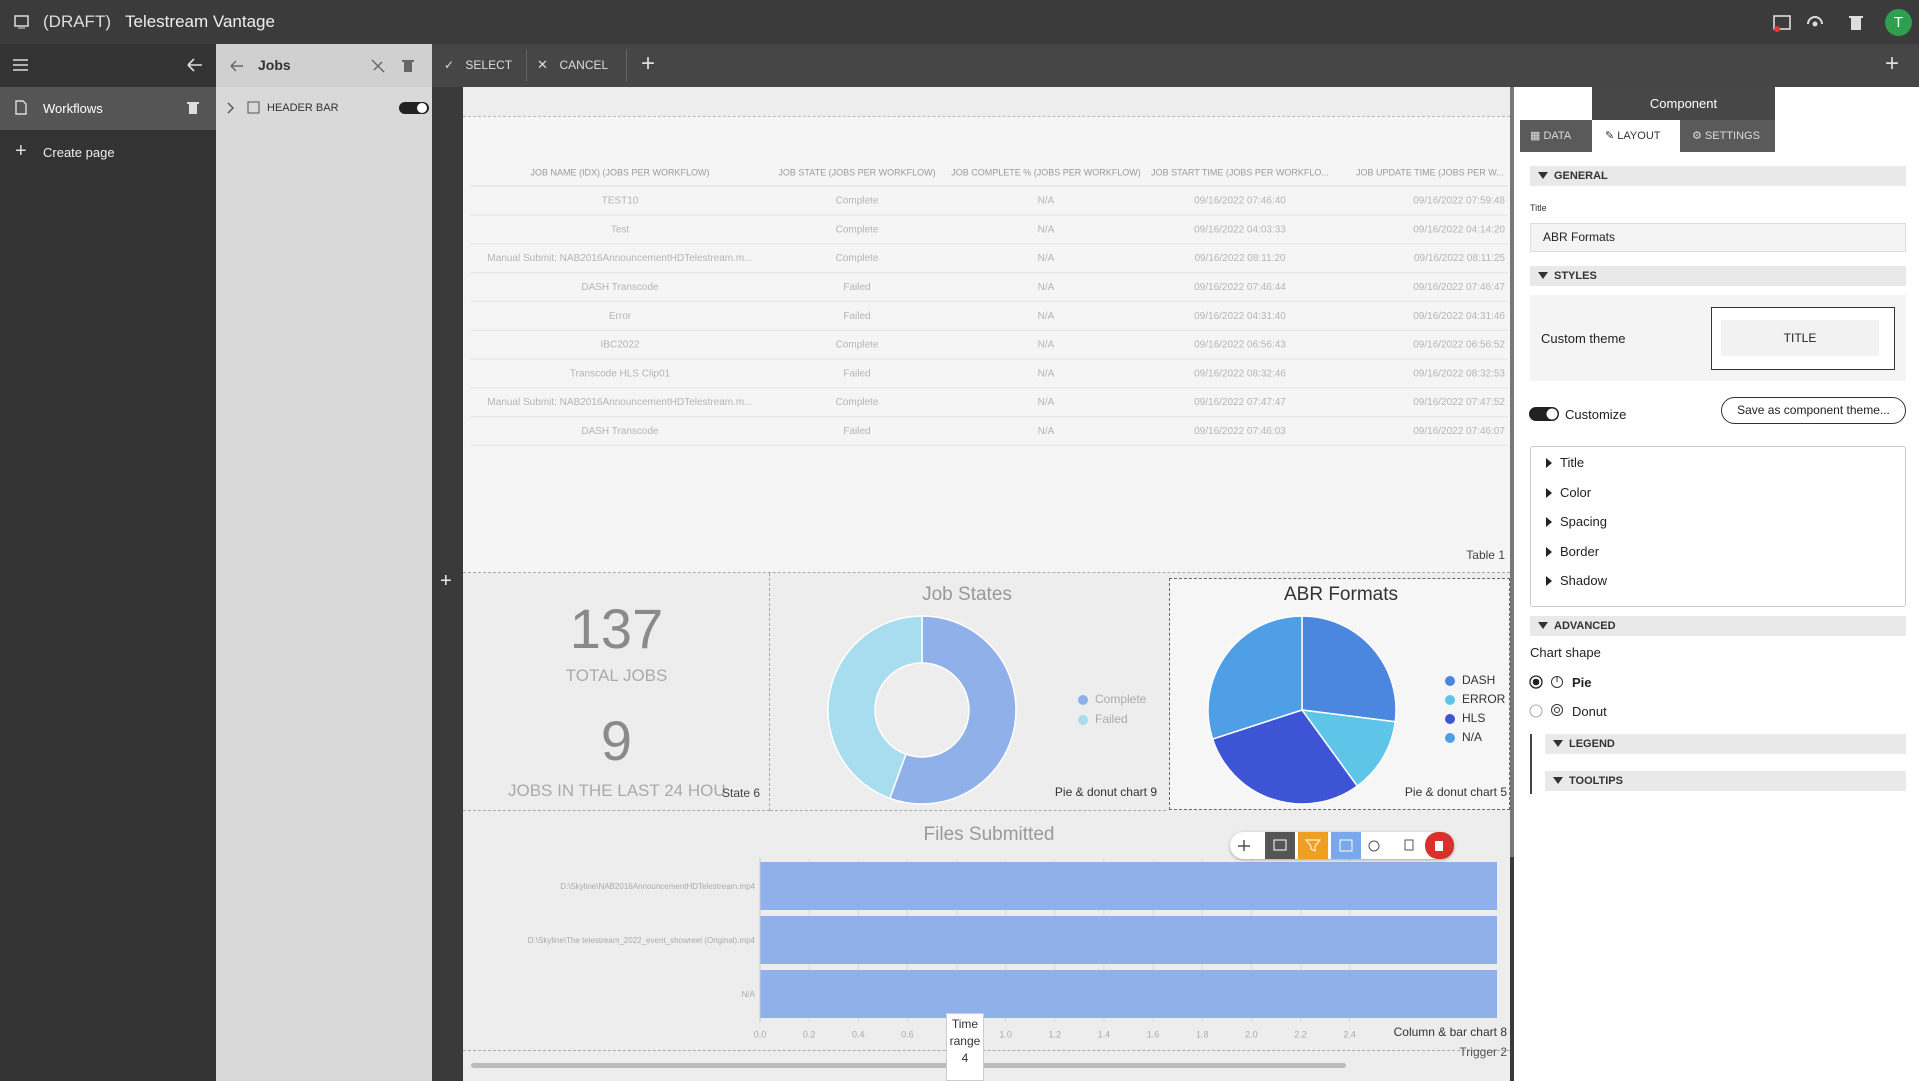  I want to click on style-group: Color, so click(1576, 492).